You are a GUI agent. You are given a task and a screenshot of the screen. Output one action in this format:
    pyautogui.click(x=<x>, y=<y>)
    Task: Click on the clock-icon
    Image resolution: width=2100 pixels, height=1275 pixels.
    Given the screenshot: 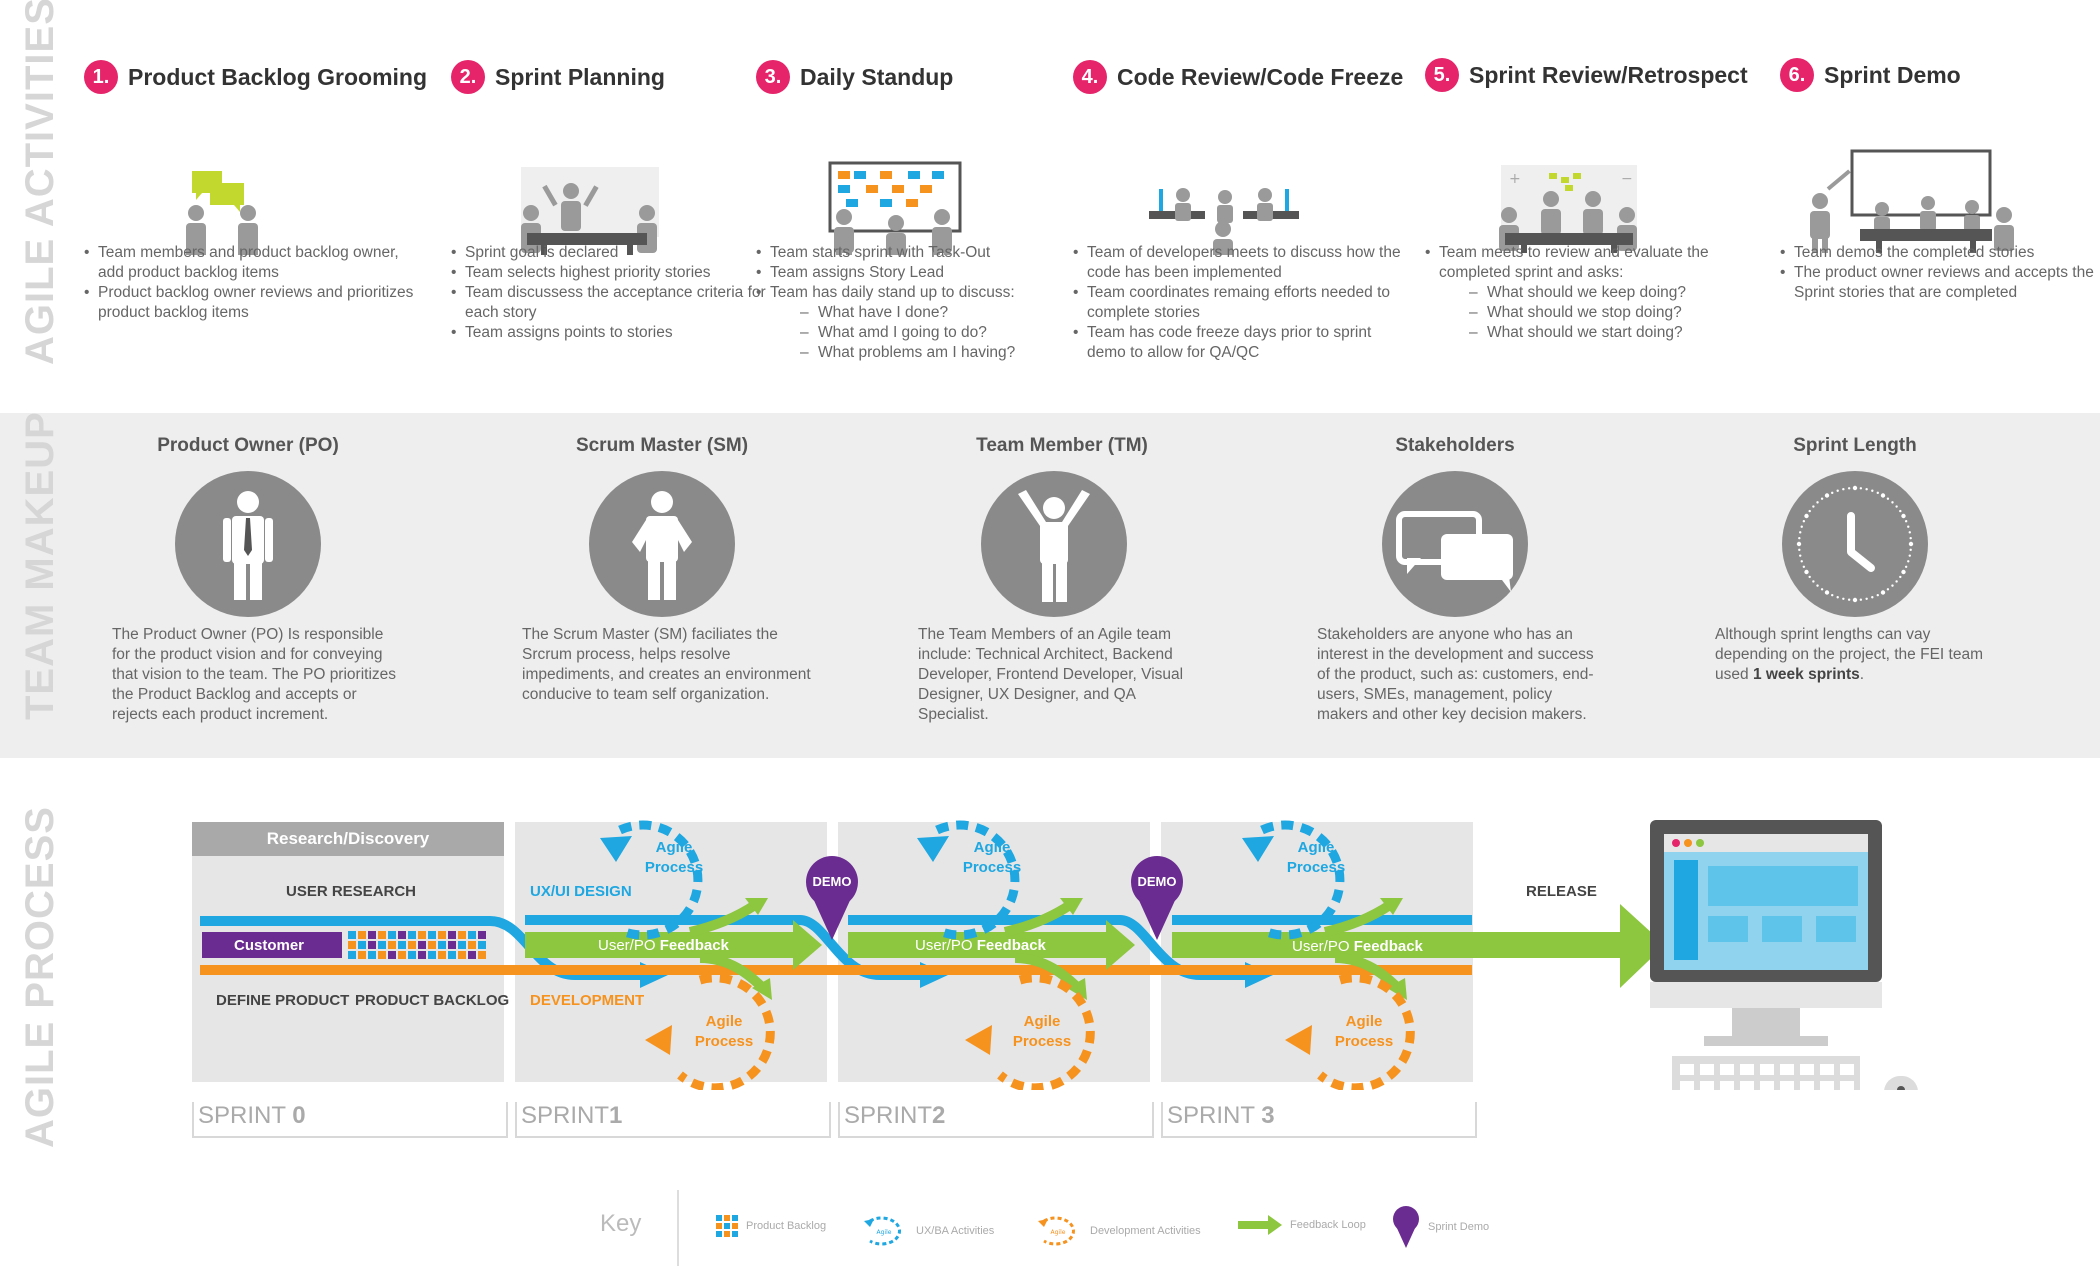 What is the action you would take?
    pyautogui.click(x=1855, y=544)
    